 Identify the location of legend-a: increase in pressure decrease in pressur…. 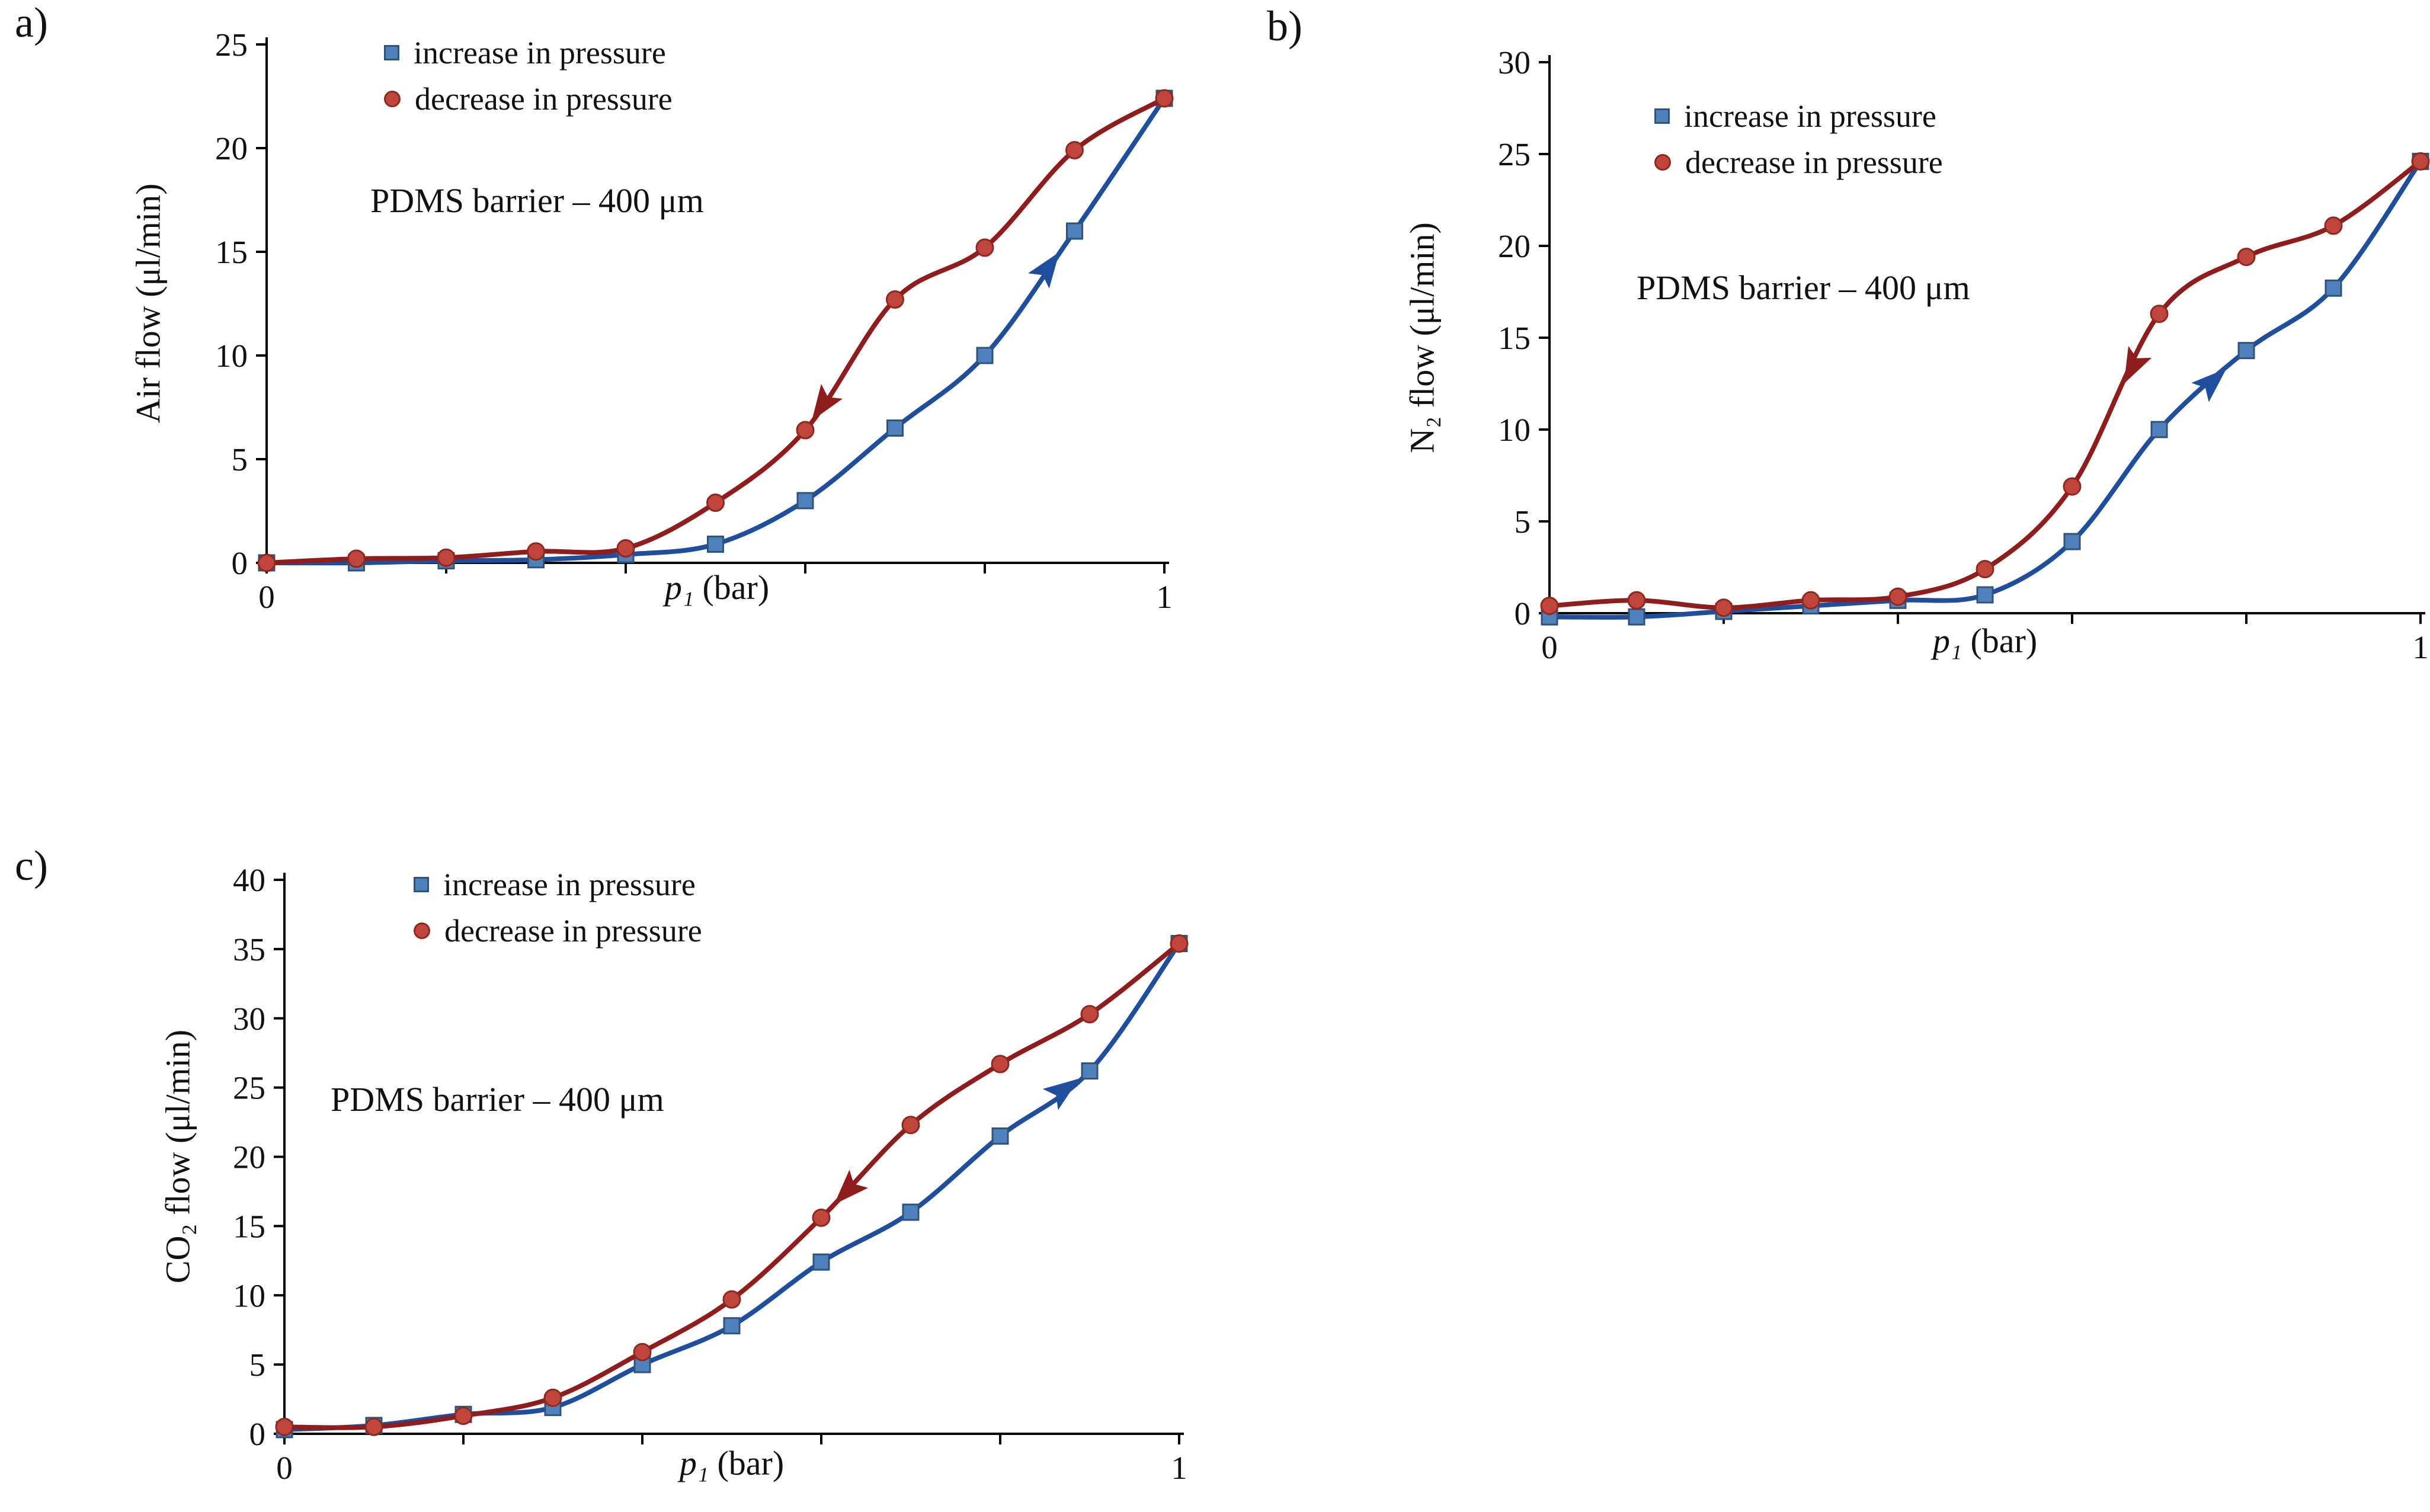
(528, 75).